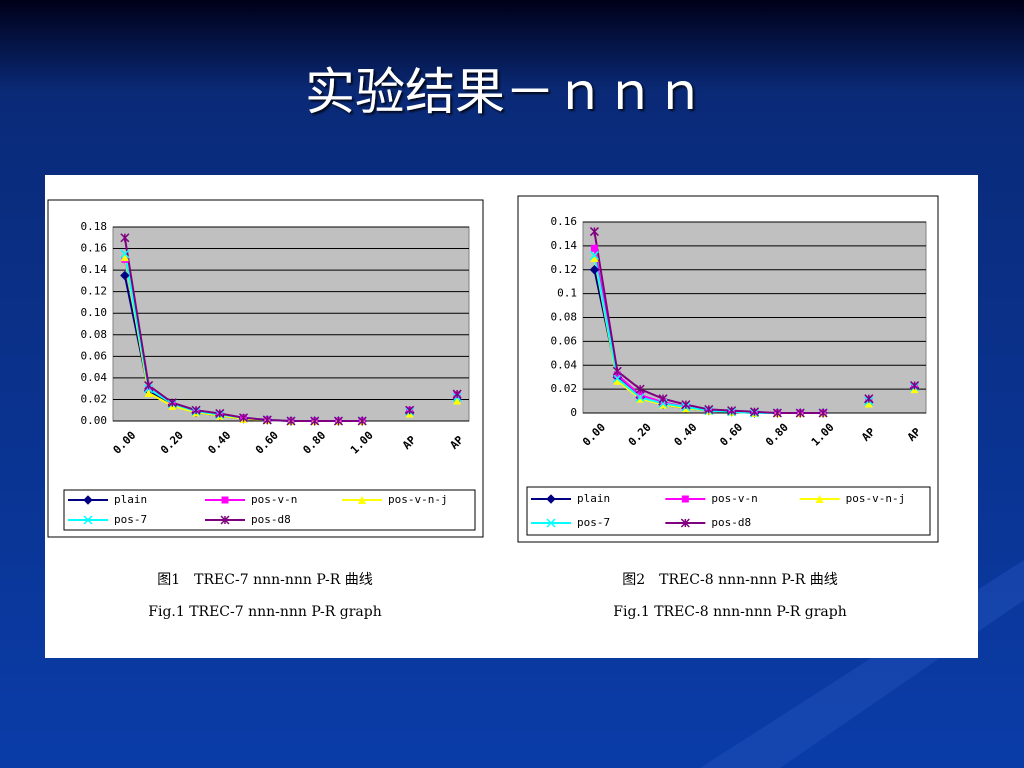 This screenshot has height=768, width=1024. What do you see at coordinates (94, 420) in the screenshot?
I see `y-tick-label: 0.00` at bounding box center [94, 420].